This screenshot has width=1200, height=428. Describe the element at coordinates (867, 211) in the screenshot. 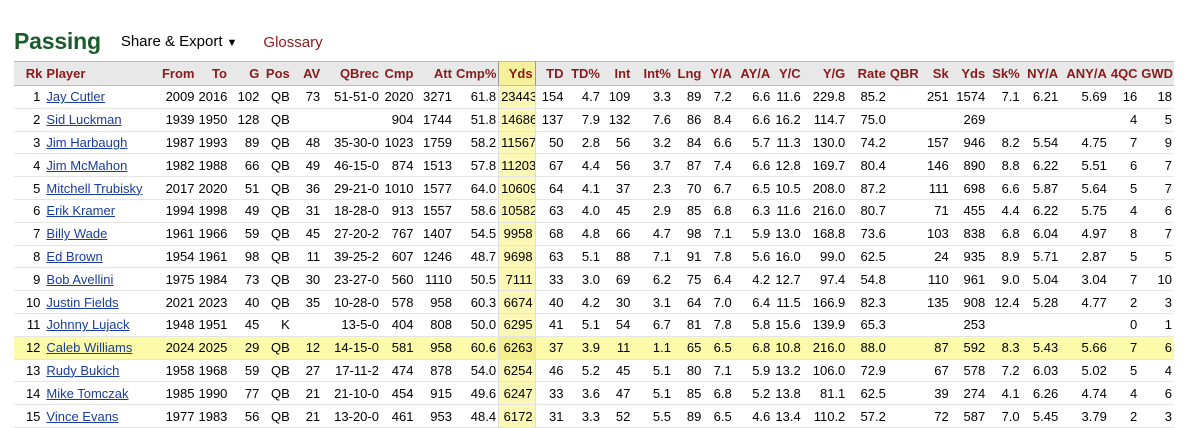

I see `cell-rate: 80.7` at that location.